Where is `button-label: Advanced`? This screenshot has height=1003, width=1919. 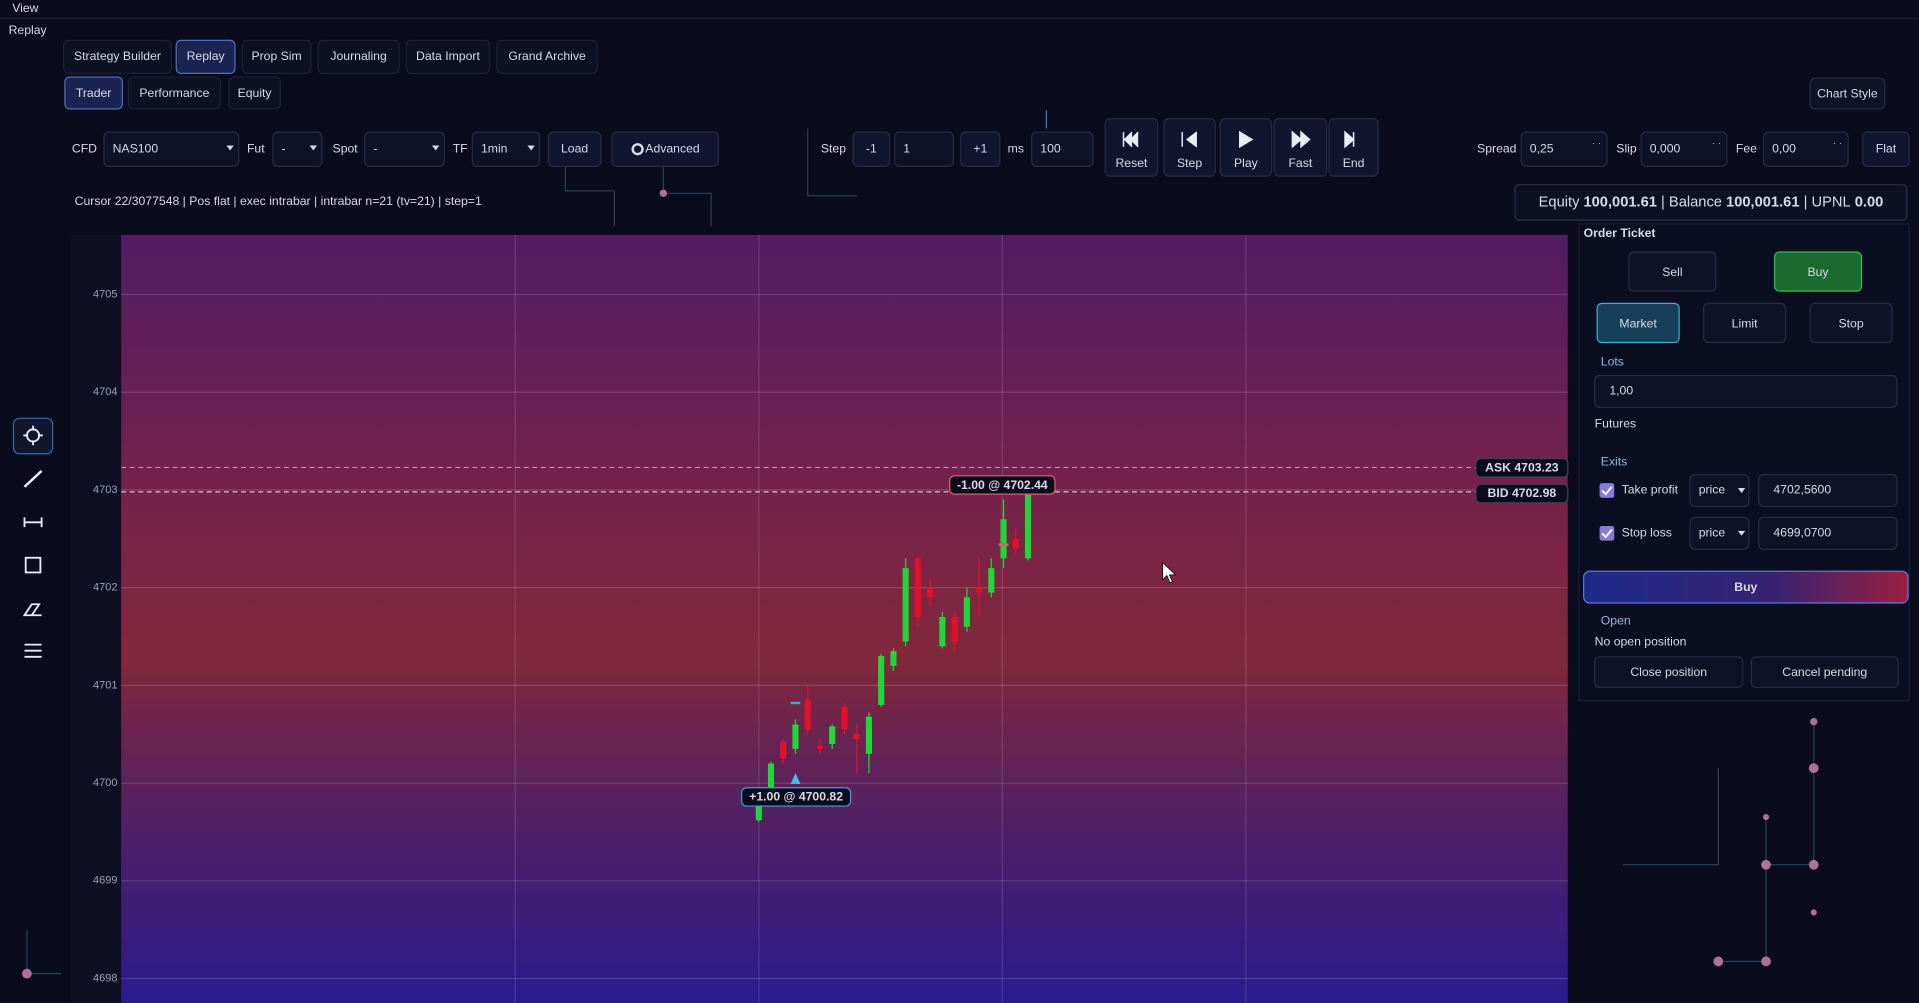 button-label: Advanced is located at coordinates (672, 148).